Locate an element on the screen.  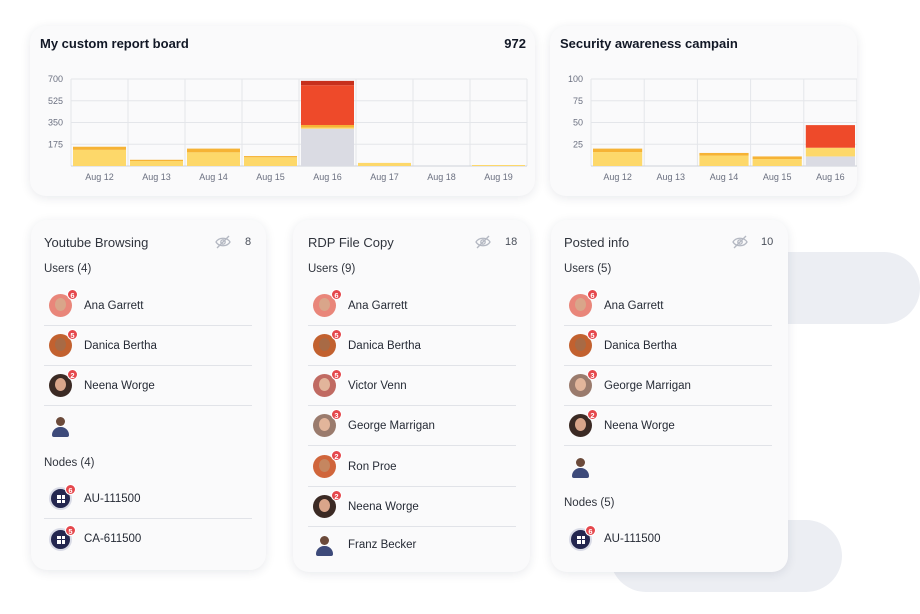
x-tick-label: Aug 14 is located at coordinates (724, 177).